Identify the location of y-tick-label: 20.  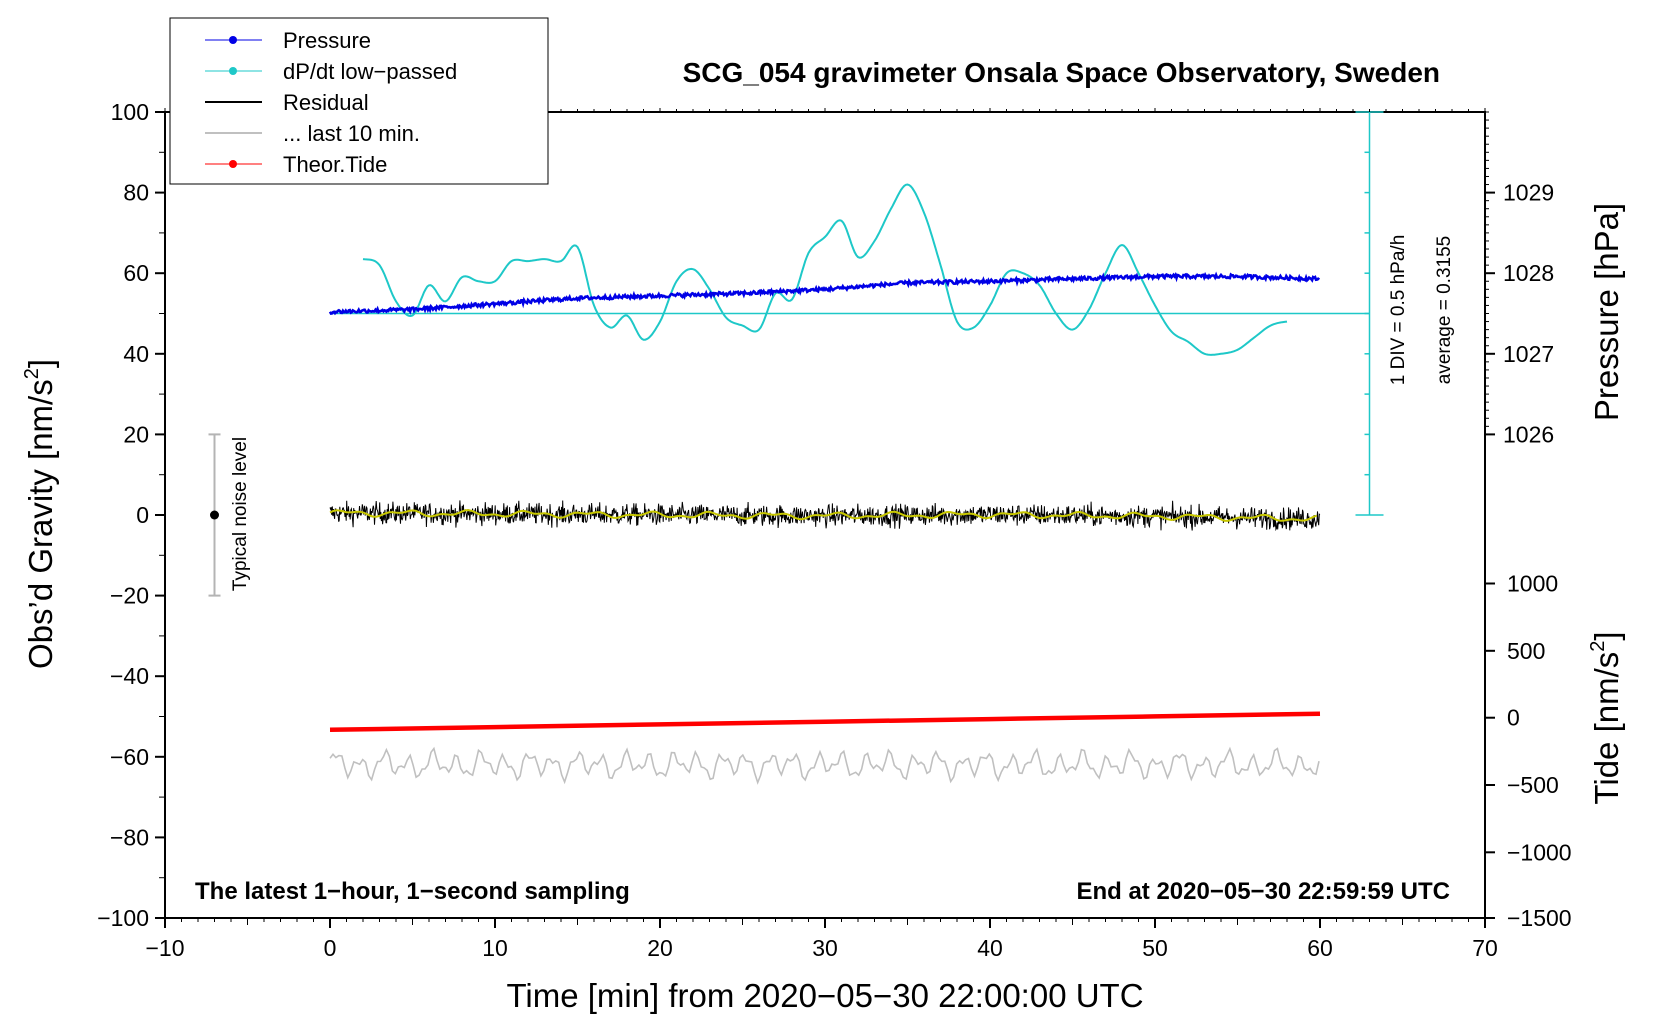
(136, 434).